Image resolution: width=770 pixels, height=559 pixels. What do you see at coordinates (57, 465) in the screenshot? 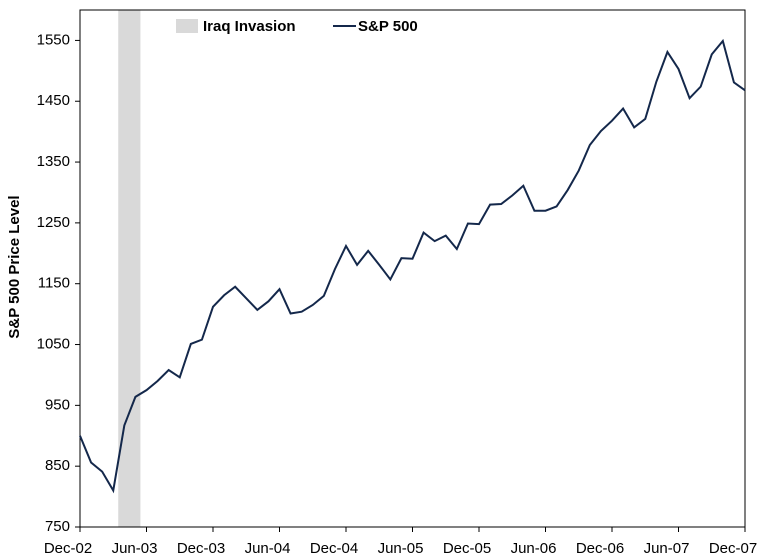
I see `y-tick-label: 850` at bounding box center [57, 465].